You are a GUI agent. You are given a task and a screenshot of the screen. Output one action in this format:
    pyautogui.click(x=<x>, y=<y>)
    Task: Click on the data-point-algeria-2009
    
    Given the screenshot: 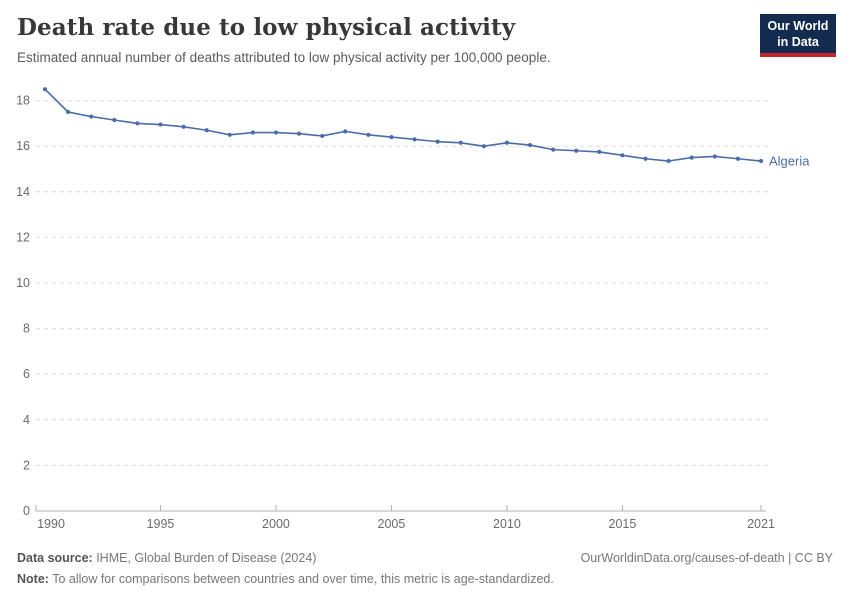 What is the action you would take?
    pyautogui.click(x=483, y=146)
    